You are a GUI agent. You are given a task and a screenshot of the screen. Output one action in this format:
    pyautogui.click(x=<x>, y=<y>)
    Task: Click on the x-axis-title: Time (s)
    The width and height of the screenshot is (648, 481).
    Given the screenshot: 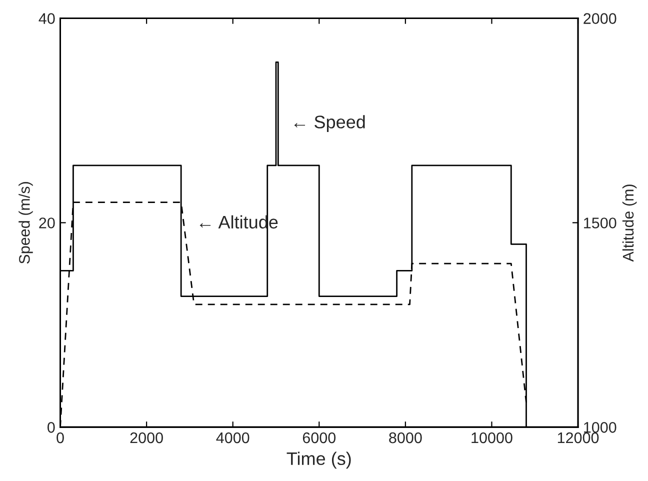 What is the action you would take?
    pyautogui.click(x=318, y=460)
    